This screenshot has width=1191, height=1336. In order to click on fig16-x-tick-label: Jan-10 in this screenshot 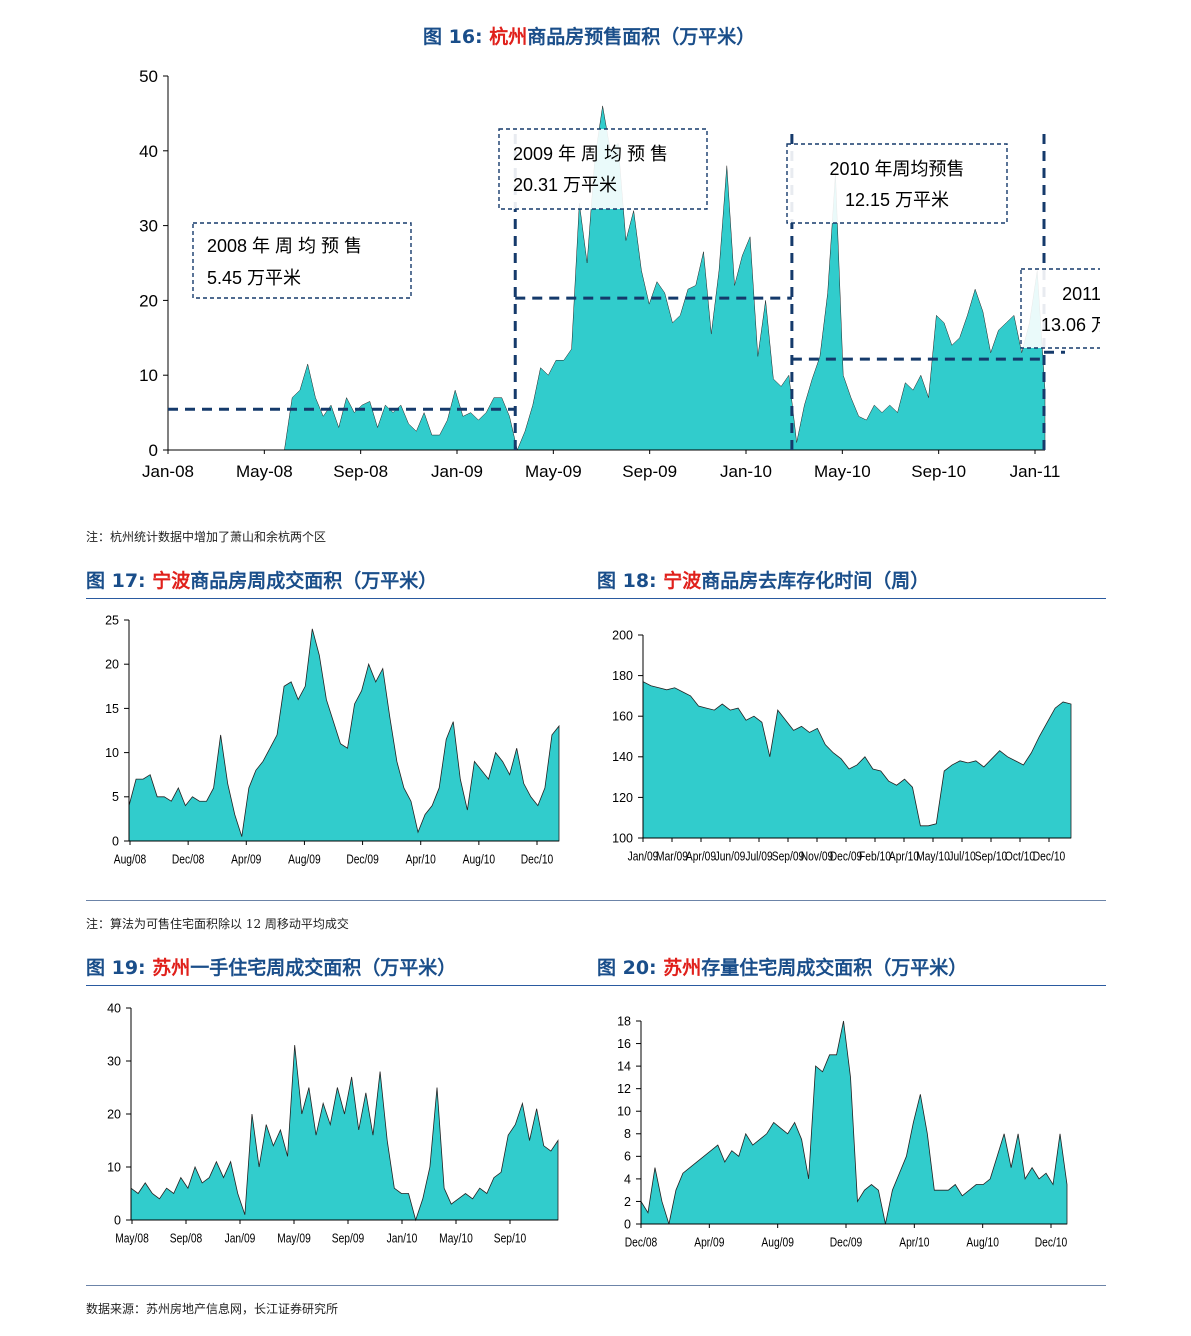, I will do `click(746, 471)`.